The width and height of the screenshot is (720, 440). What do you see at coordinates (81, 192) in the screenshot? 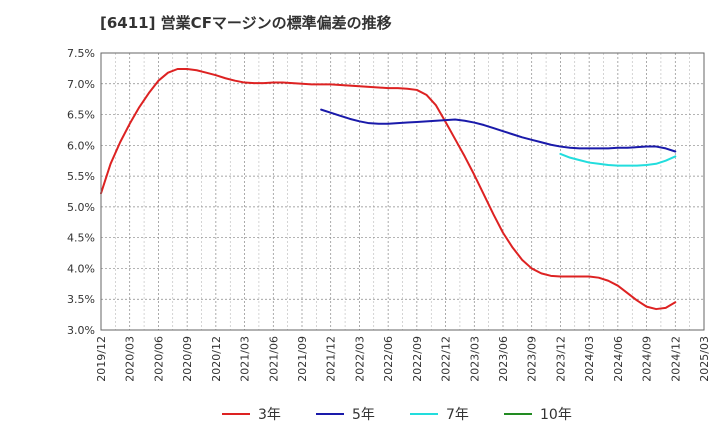
I see `y-axis-tick-labels: 3.0% 3.5% 4.0% 4.5% 5.0% 5.5% 6.0% 6.5% 7.0% 7.5%` at bounding box center [81, 192].